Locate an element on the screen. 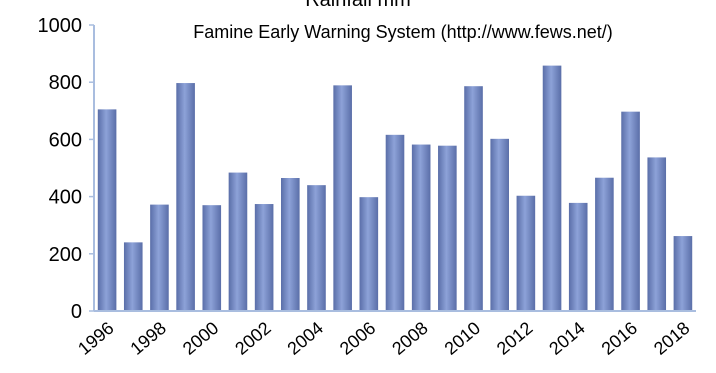  bar-1997 is located at coordinates (133, 276).